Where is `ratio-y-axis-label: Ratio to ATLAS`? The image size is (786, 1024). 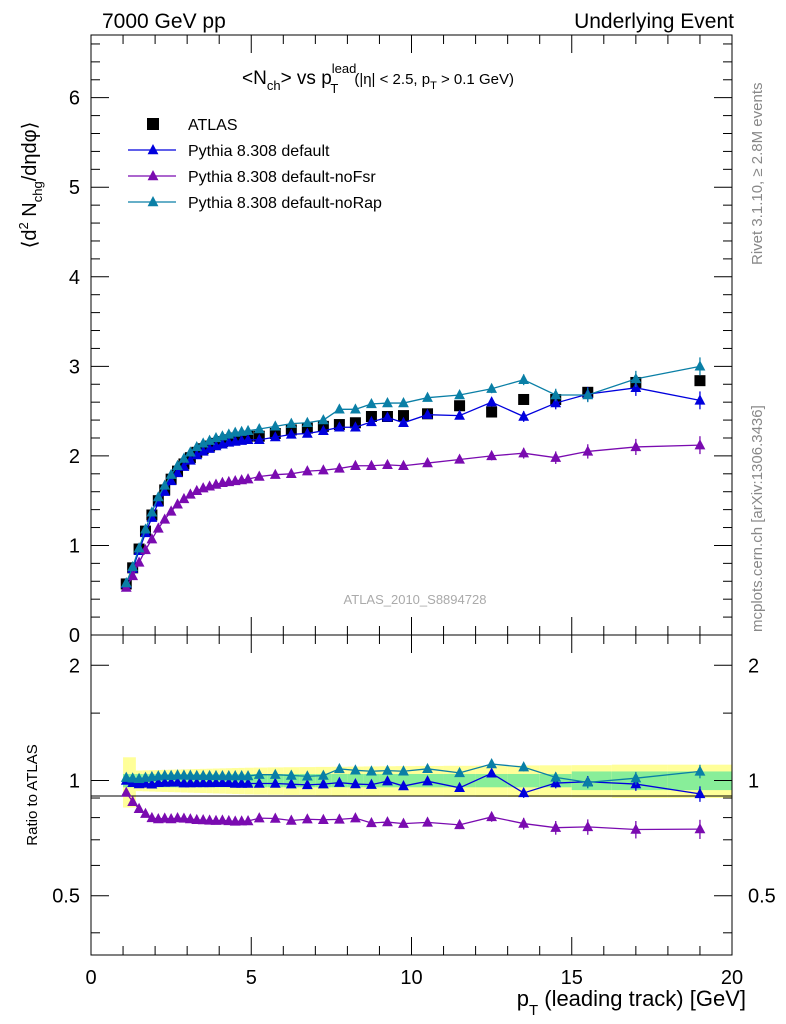 ratio-y-axis-label: Ratio to ATLAS is located at coordinates (32, 794).